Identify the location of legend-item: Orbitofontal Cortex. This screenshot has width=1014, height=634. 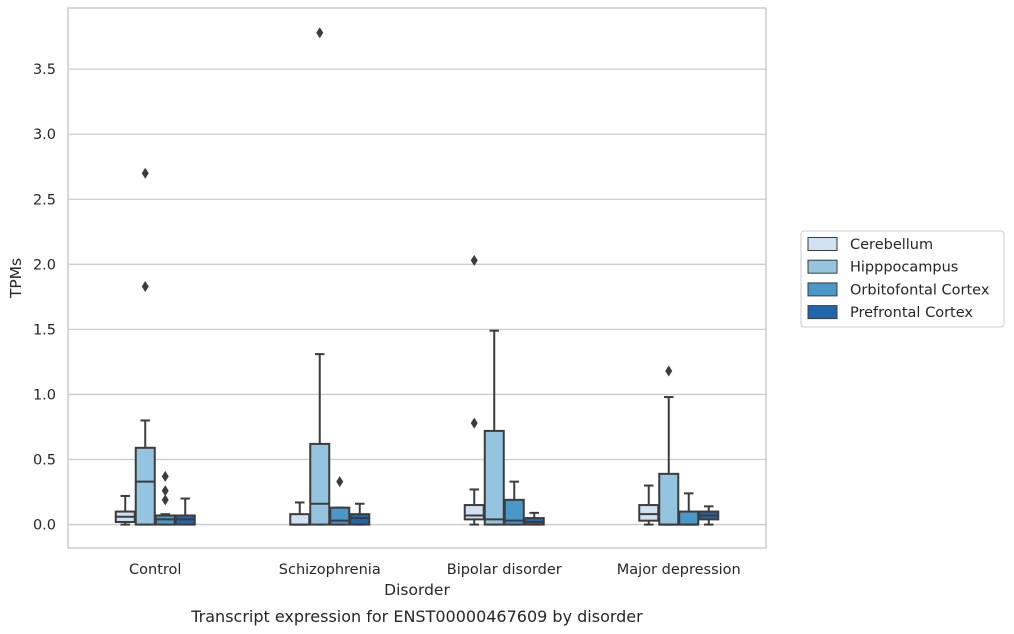
(898, 290).